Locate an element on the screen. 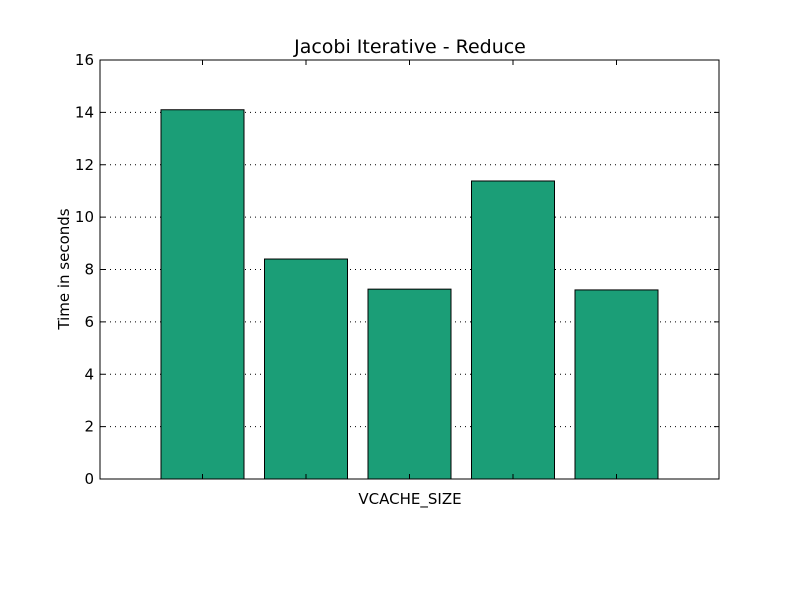 The height and width of the screenshot is (600, 800). chart-title: Jacobi Iterative - Reduce is located at coordinates (409, 47).